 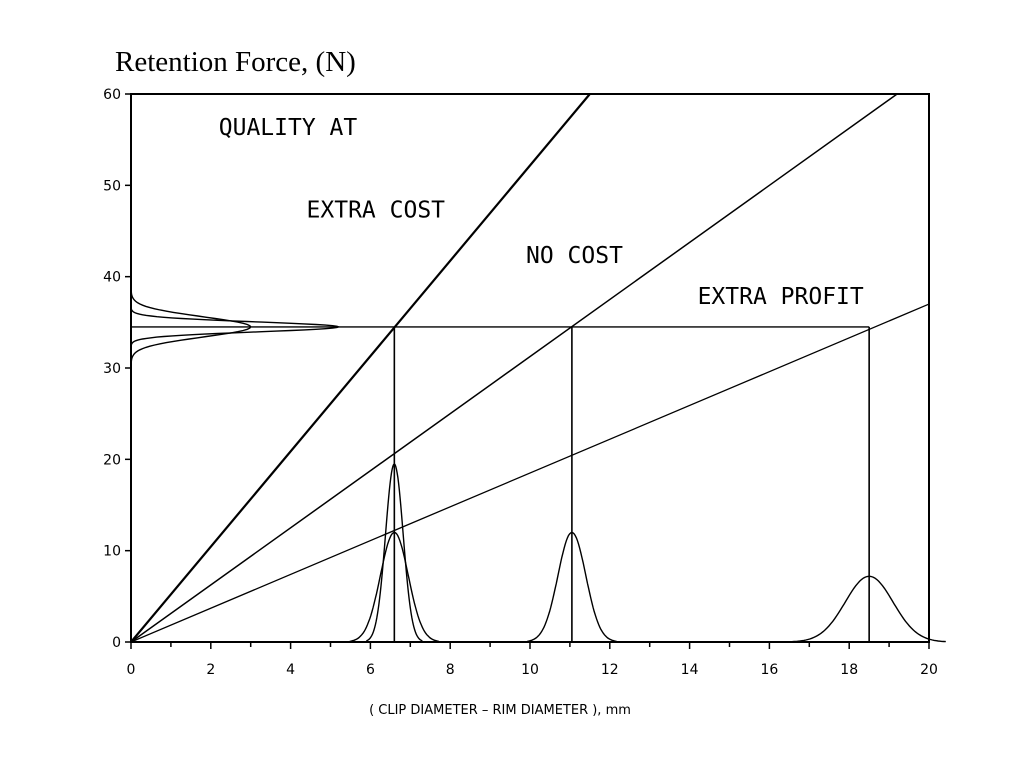 What do you see at coordinates (235, 62) in the screenshot?
I see `chart-title: Retention Force, (N)` at bounding box center [235, 62].